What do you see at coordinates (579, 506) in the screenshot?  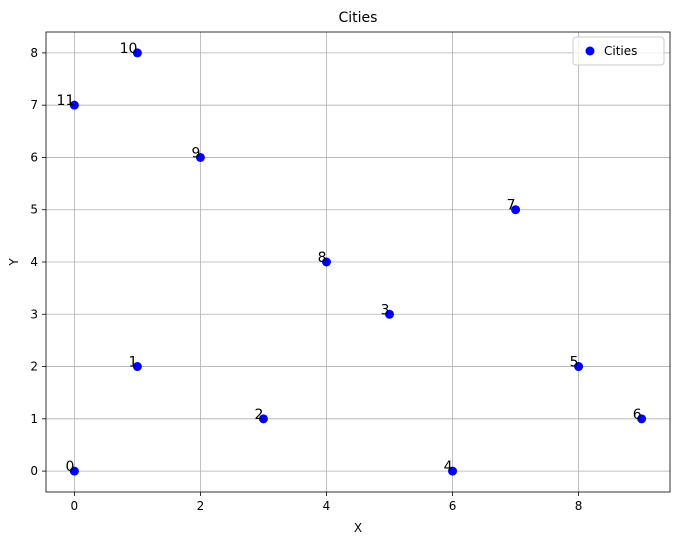 I see `x-tick-label: 8` at bounding box center [579, 506].